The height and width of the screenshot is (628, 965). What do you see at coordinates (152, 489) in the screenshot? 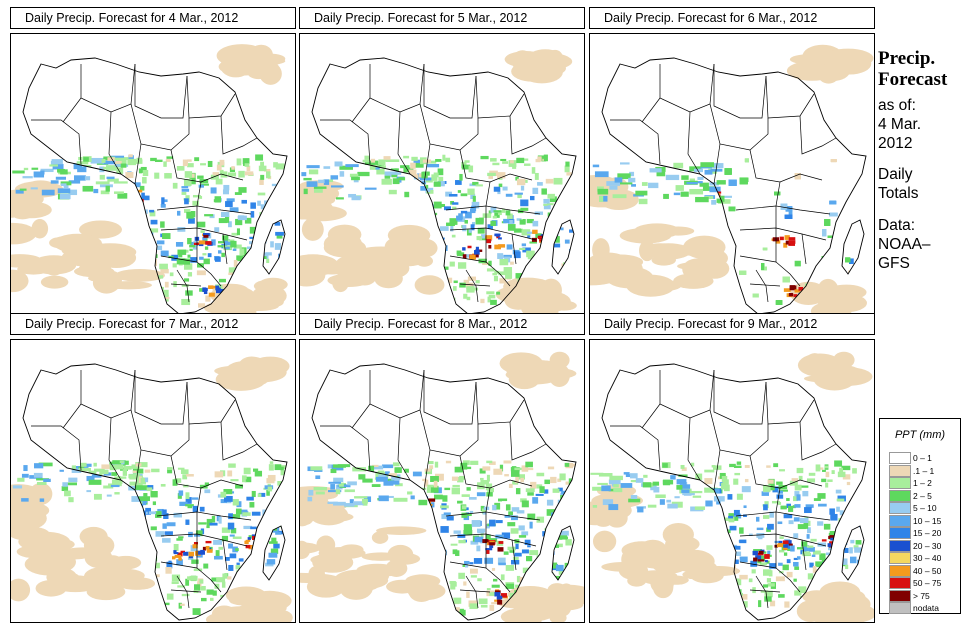
I see `ocean-precip-field` at bounding box center [152, 489].